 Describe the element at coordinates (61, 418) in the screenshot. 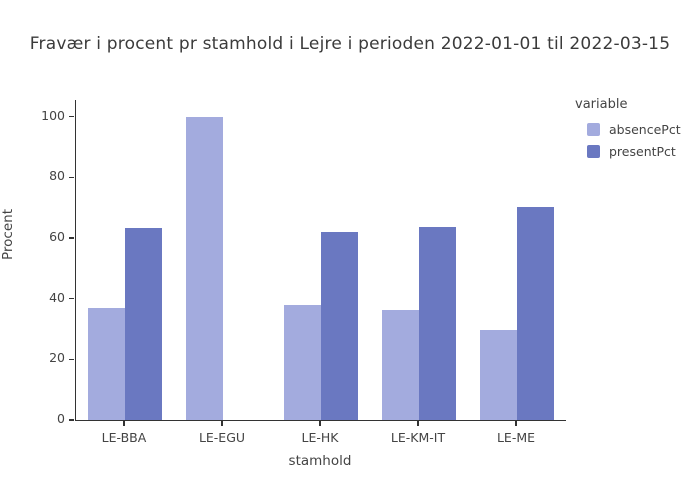

I see `y-tick-label: 0` at that location.